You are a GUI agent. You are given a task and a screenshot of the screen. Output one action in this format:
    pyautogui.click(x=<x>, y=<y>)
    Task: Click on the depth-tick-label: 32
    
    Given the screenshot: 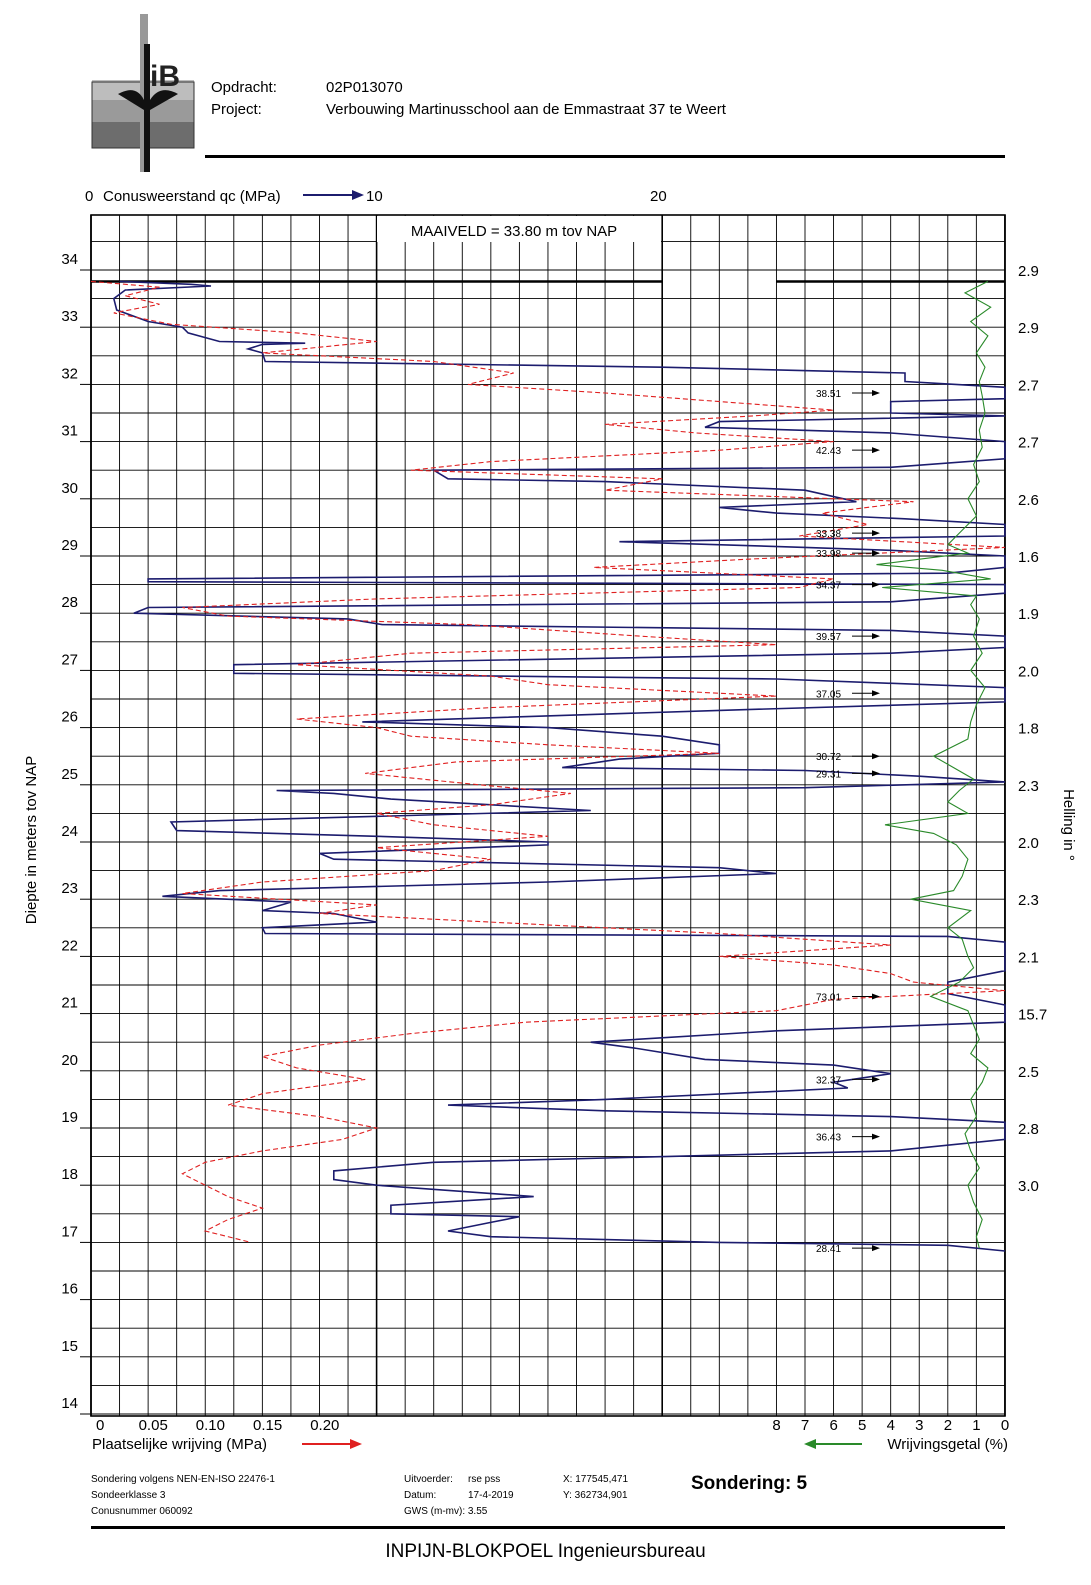 What is the action you would take?
    pyautogui.click(x=69, y=373)
    